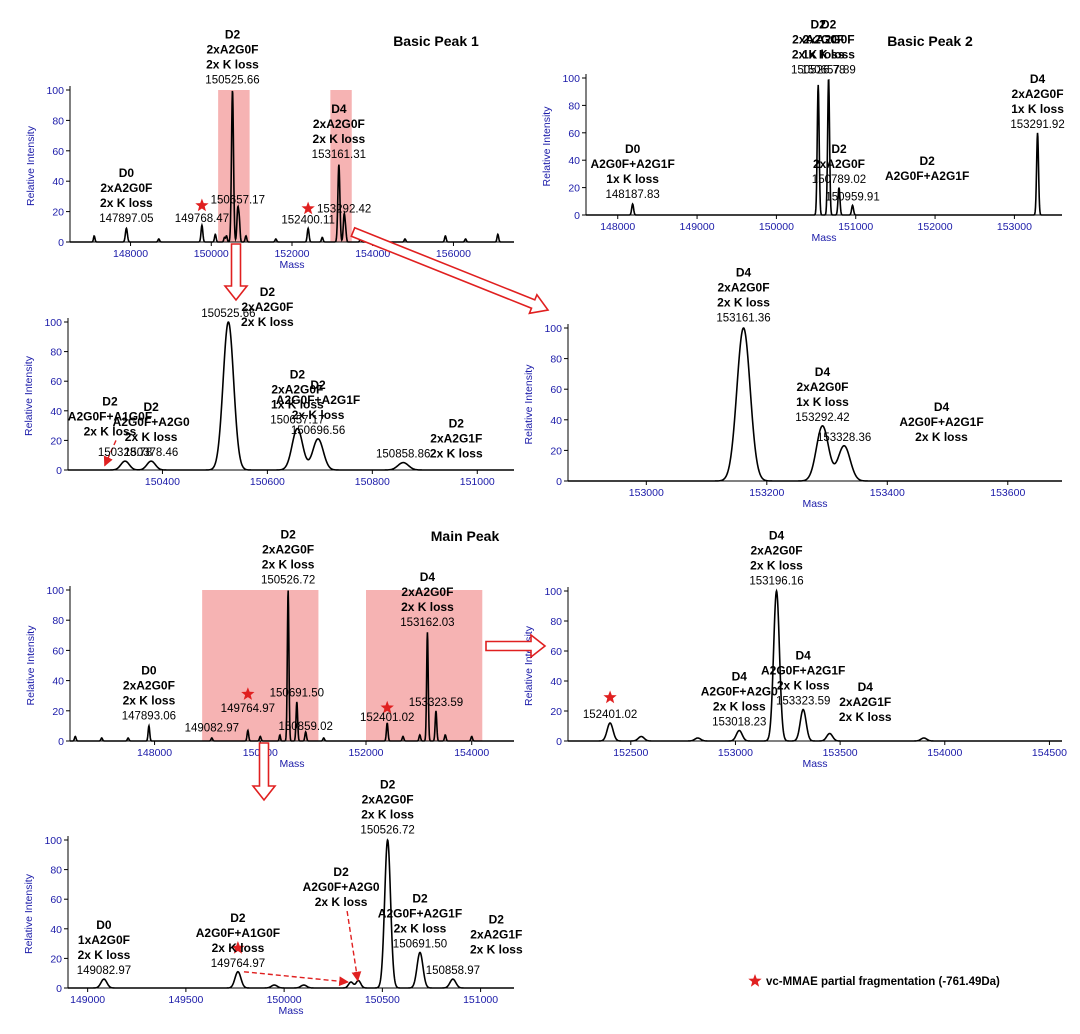 The height and width of the screenshot is (1034, 1080). Describe the element at coordinates (453, 971) in the screenshot. I see `peak-mass-label: 150858.97` at that location.